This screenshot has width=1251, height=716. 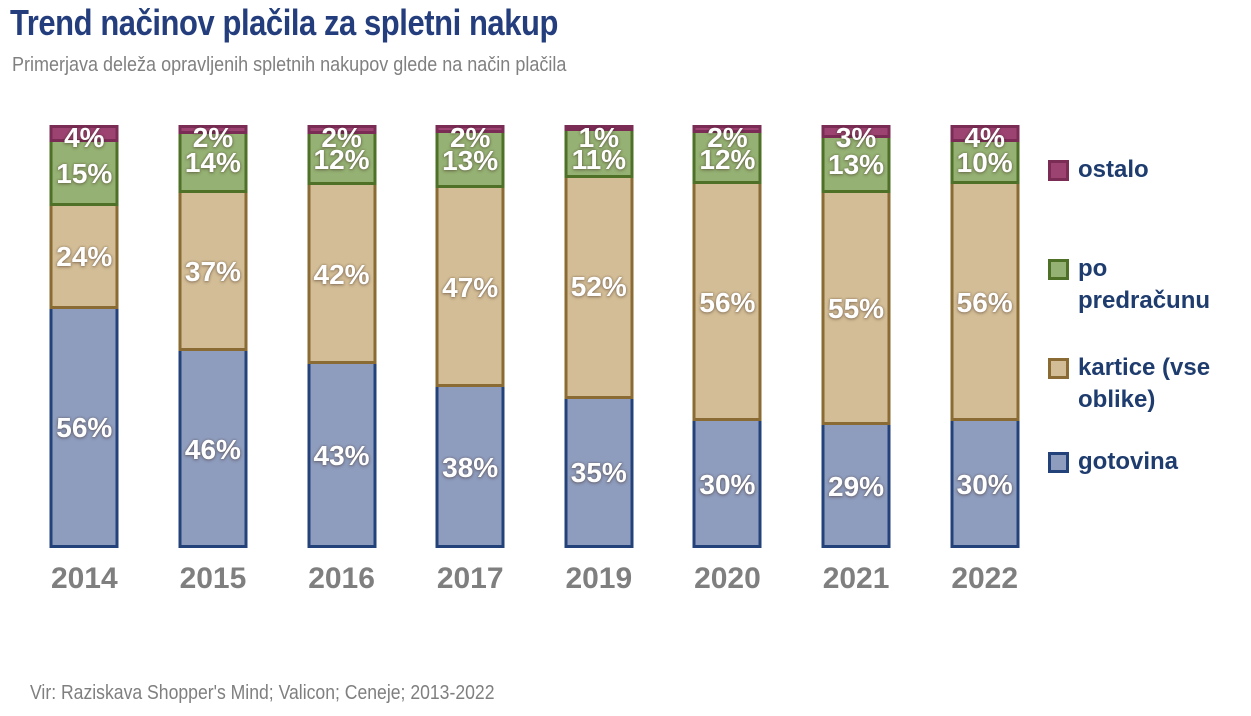 What do you see at coordinates (1113, 169) in the screenshot?
I see `legend-label: ostalo` at bounding box center [1113, 169].